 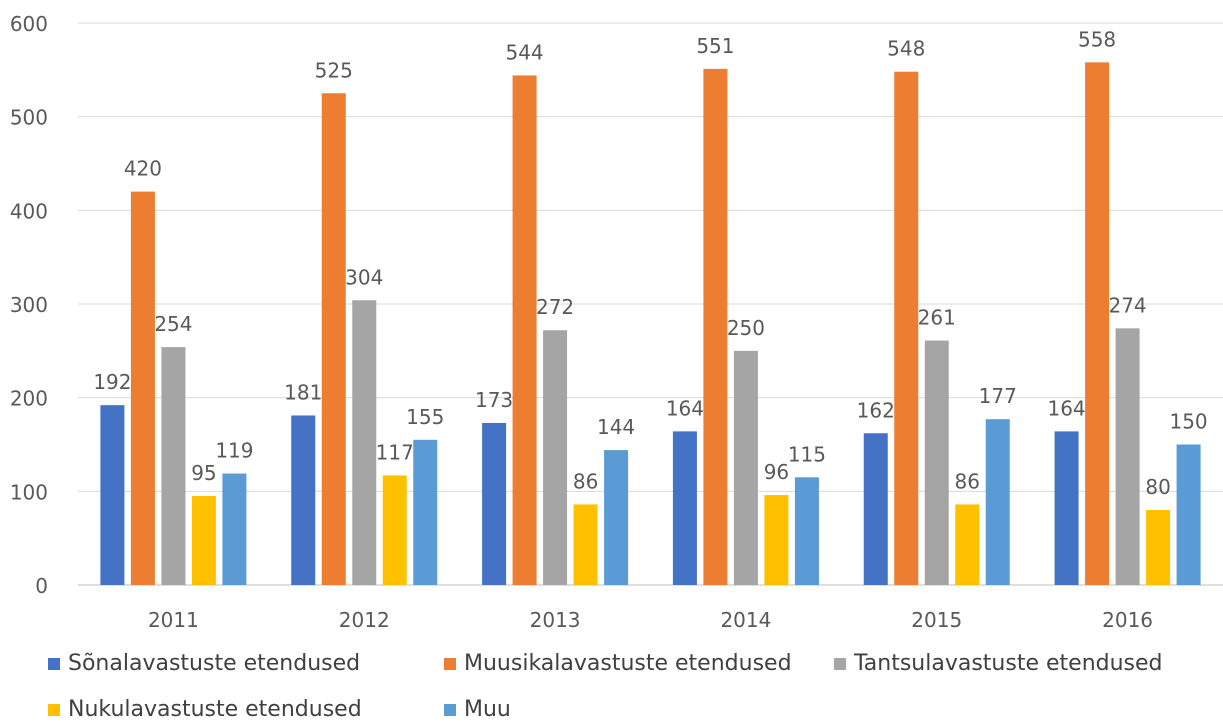 I want to click on legend-label: Nukulavastuste etendused, so click(x=215, y=709).